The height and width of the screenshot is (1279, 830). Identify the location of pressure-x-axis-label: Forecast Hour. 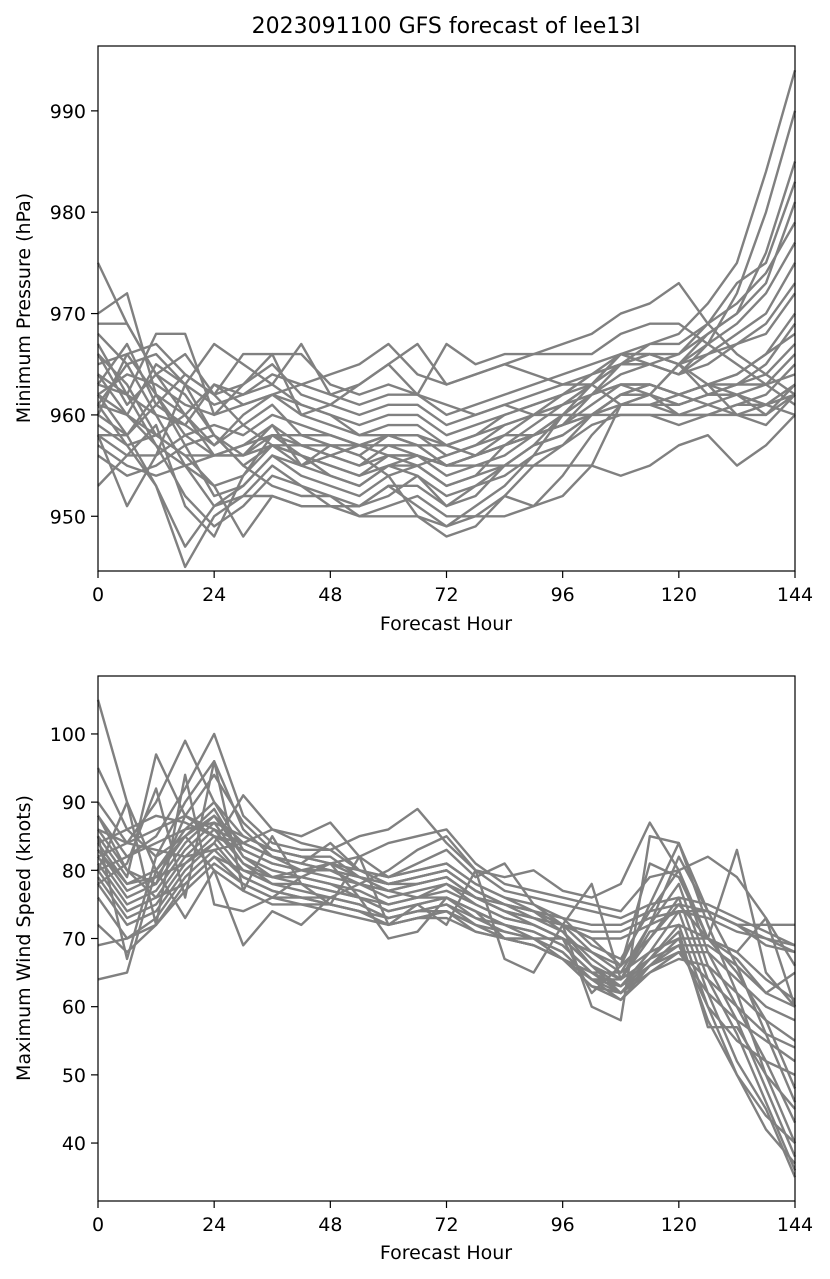
(446, 624).